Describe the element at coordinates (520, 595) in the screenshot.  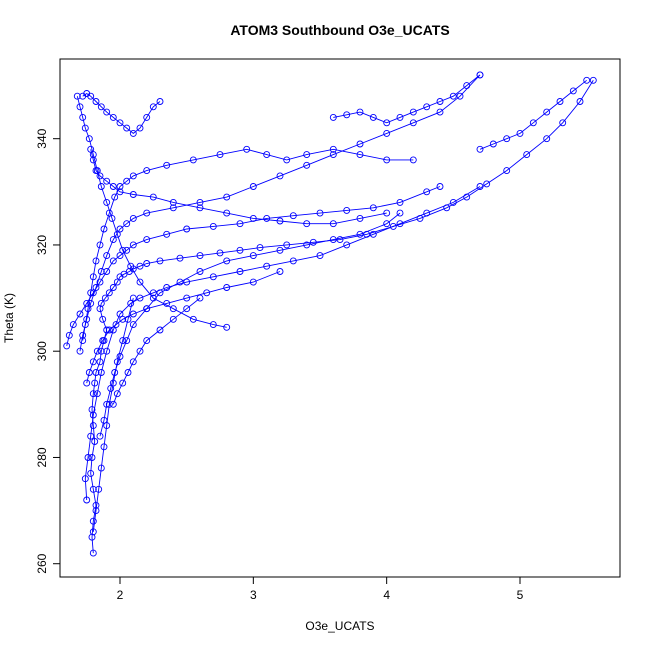
I see `x-tick-label: 5` at that location.